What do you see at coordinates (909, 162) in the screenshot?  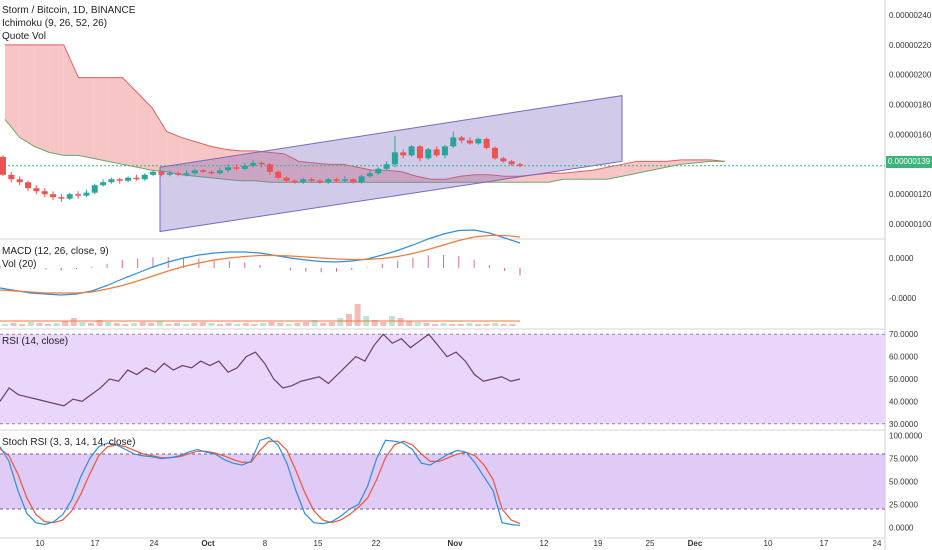 I see `current-price-badge: 0.00000139` at bounding box center [909, 162].